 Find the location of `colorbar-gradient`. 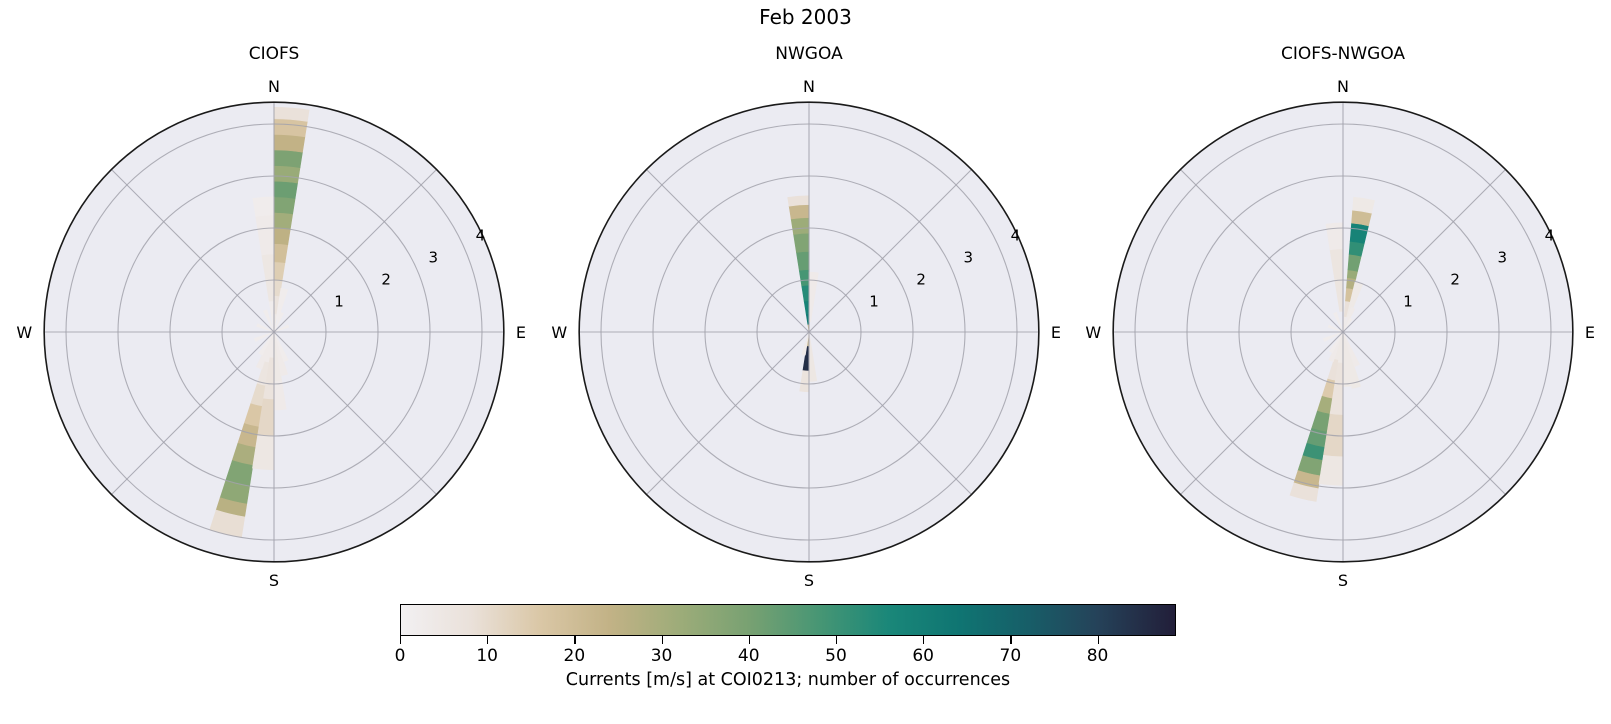

colorbar-gradient is located at coordinates (788, 620).